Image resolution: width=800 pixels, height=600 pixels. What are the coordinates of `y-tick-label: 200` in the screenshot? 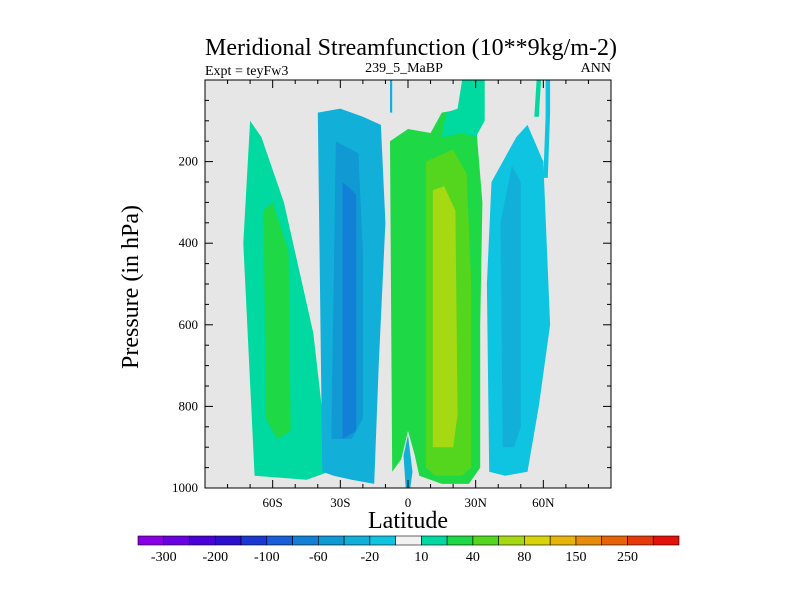 It's located at (189, 161).